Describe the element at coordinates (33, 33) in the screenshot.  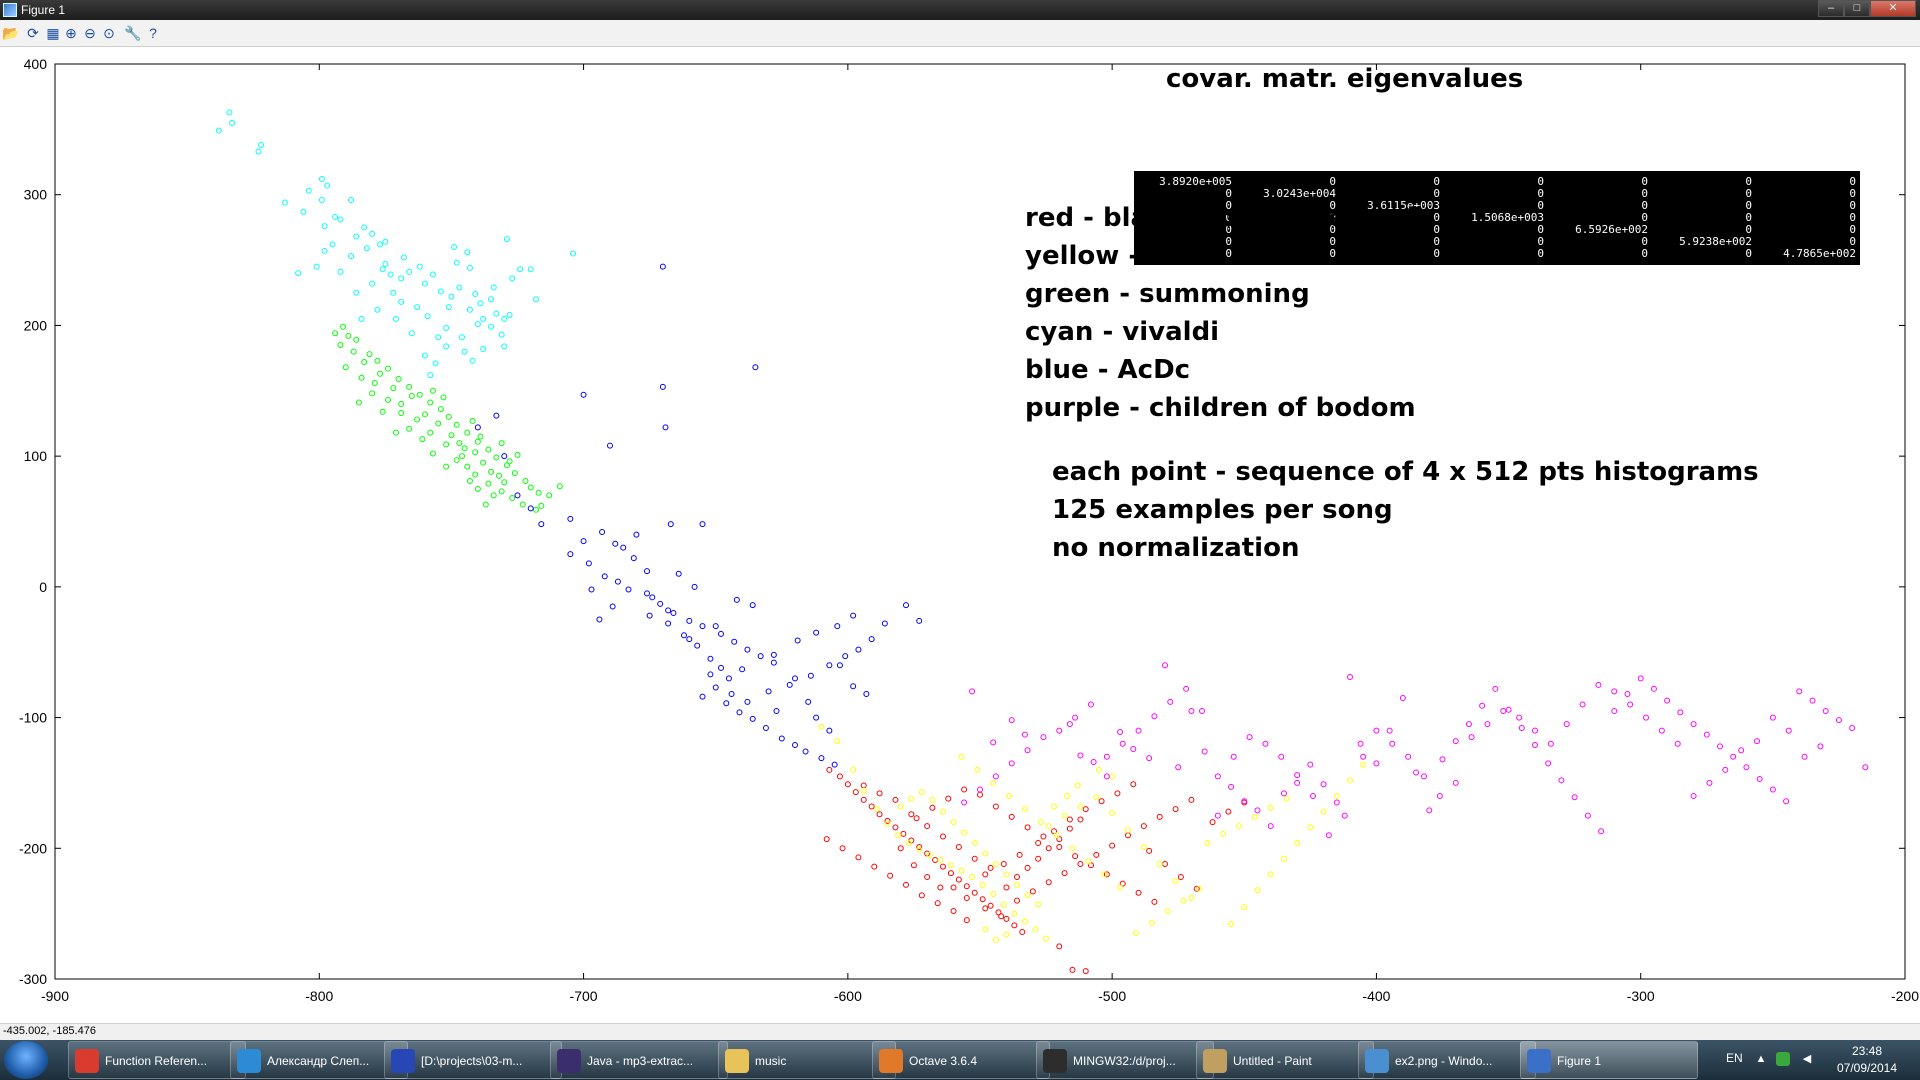
I see `rotate-icon: ⟳` at that location.